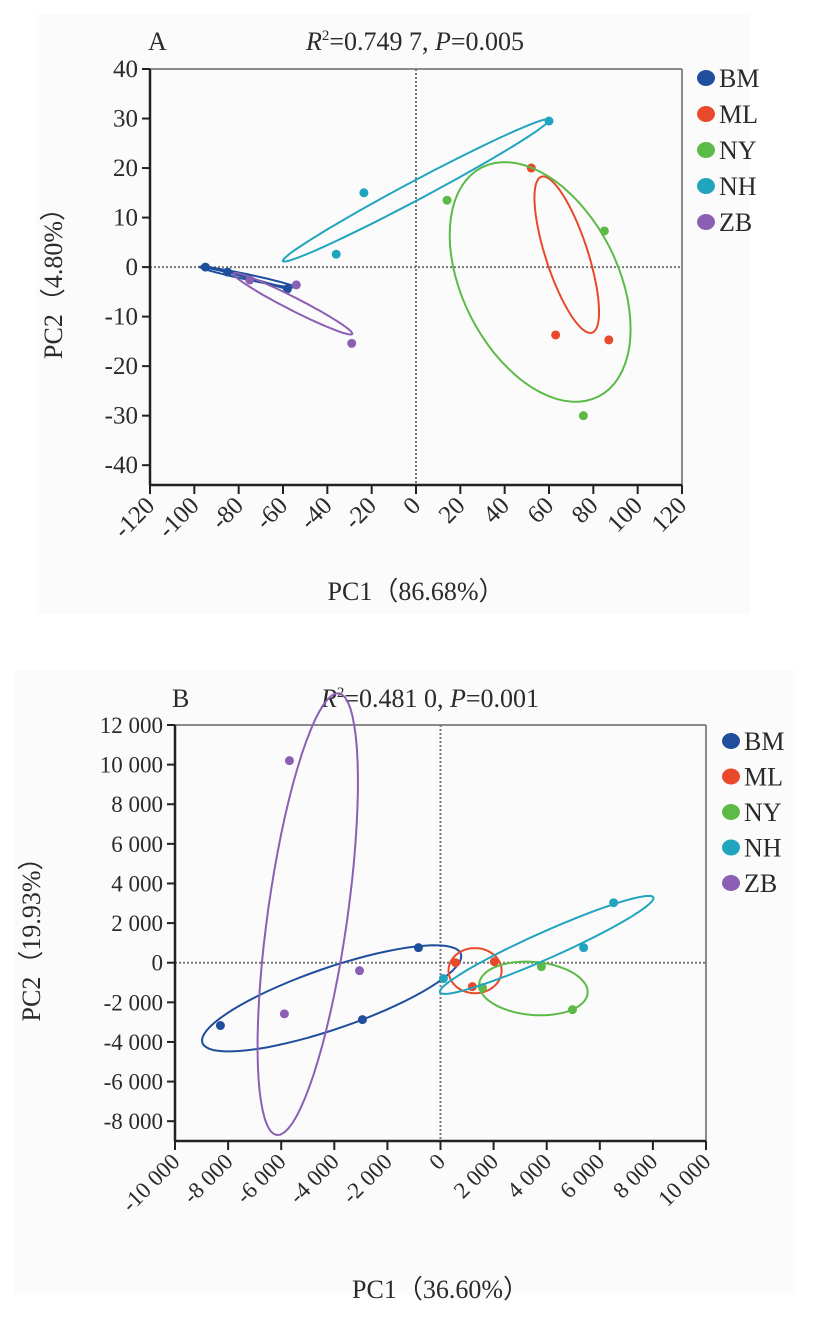  I want to click on x-tick-label: 10 000, so click(684, 1180).